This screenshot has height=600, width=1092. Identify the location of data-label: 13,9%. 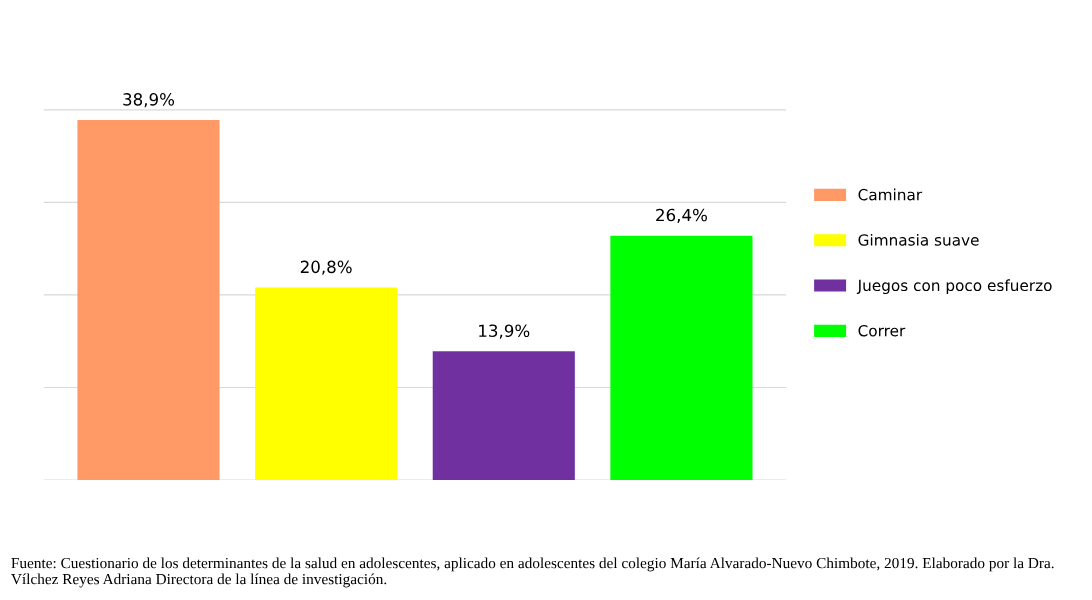
(504, 331).